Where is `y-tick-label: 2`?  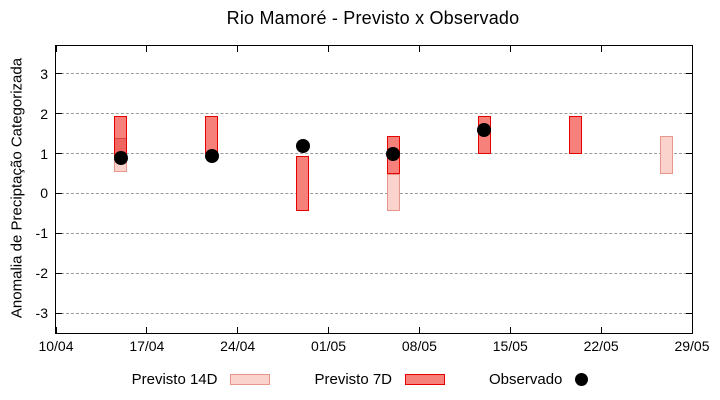 y-tick-label: 2 is located at coordinates (44, 113).